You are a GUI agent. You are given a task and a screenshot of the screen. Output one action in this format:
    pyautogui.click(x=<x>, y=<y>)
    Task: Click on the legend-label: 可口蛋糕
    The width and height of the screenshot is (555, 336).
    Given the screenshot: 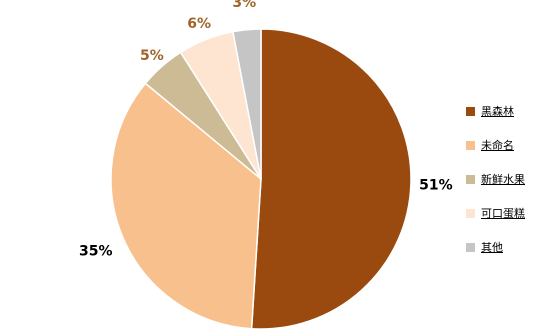 What is the action you would take?
    pyautogui.click(x=503, y=213)
    